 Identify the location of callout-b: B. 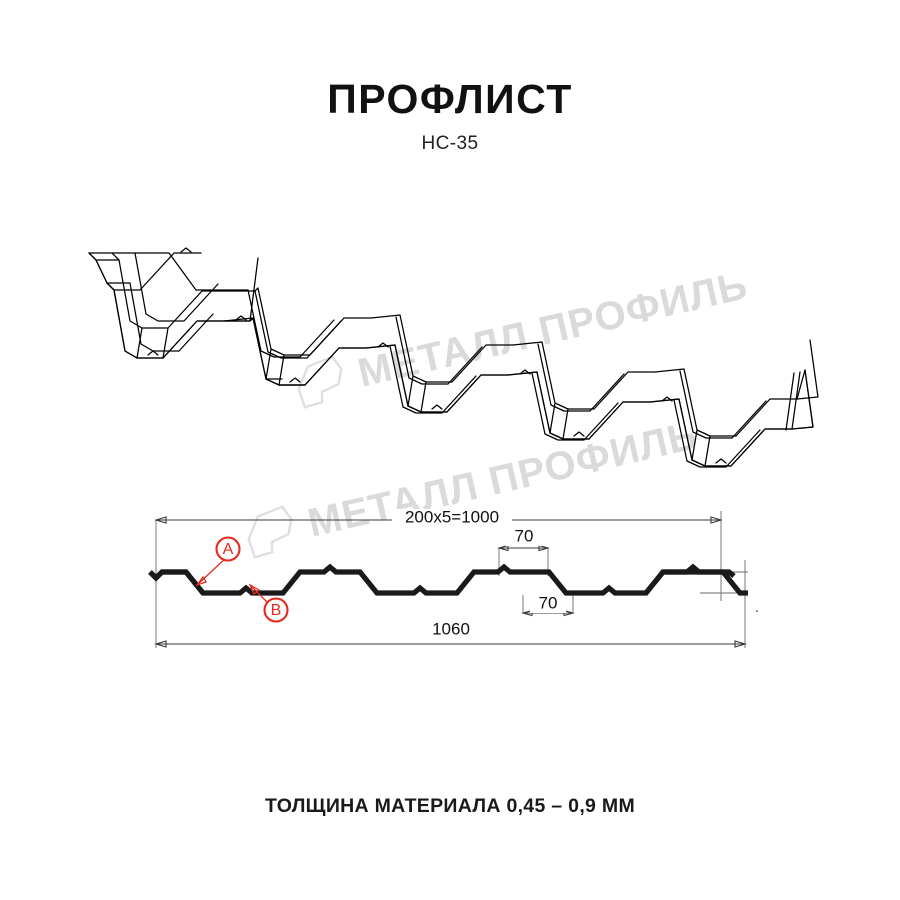
(268, 603).